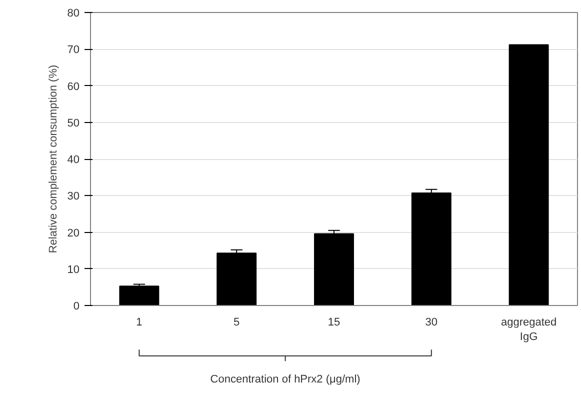 This screenshot has width=581, height=401. I want to click on x-tick-label: 5, so click(237, 322).